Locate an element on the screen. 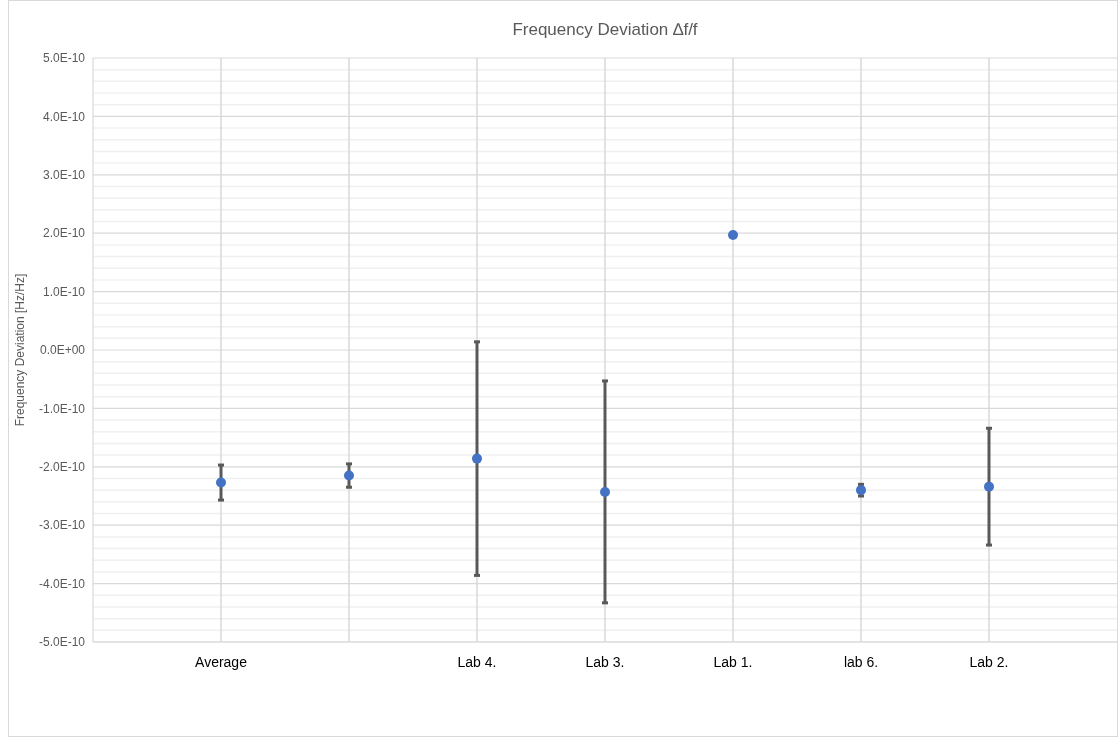 The height and width of the screenshot is (737, 1118). y-tick-label: -1.0E-10 is located at coordinates (62, 408).